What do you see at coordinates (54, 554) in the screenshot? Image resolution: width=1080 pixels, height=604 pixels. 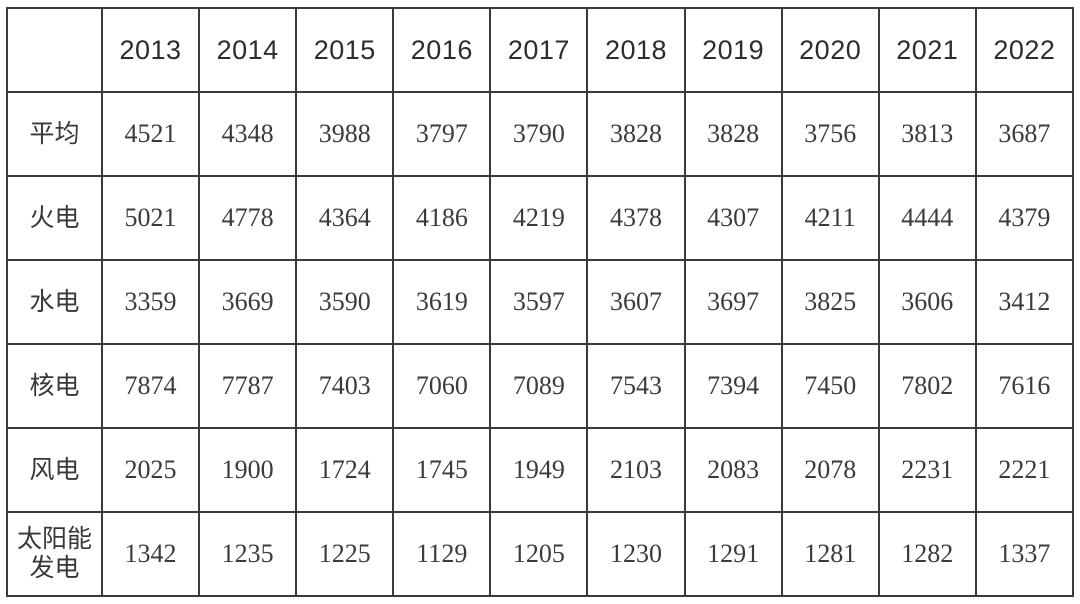 I see `row-label: 太阳能 发电` at bounding box center [54, 554].